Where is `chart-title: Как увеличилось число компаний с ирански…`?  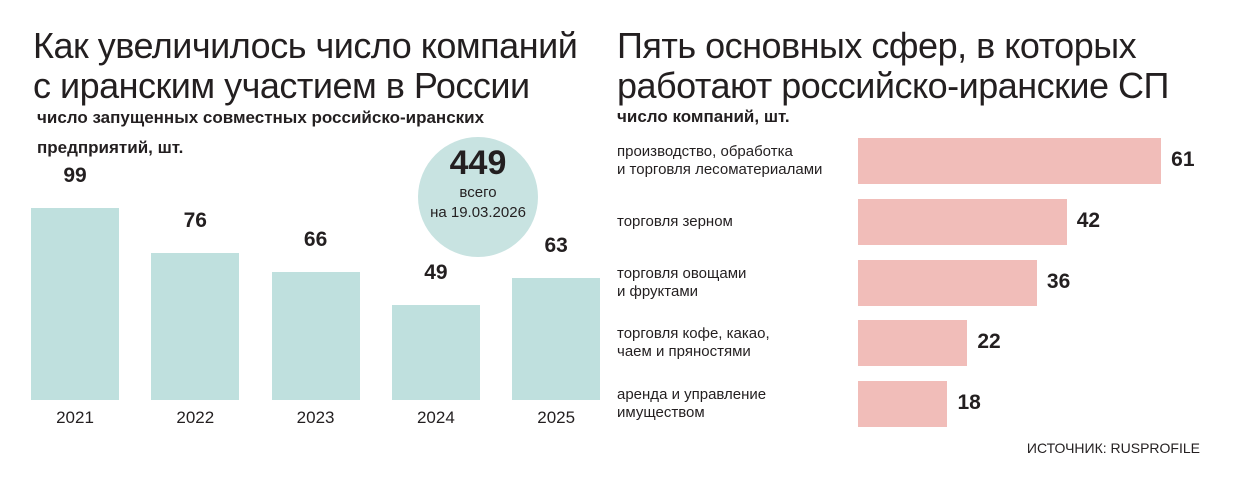
chart-title: Как увеличилось число компаний с ирански… is located at coordinates (305, 65).